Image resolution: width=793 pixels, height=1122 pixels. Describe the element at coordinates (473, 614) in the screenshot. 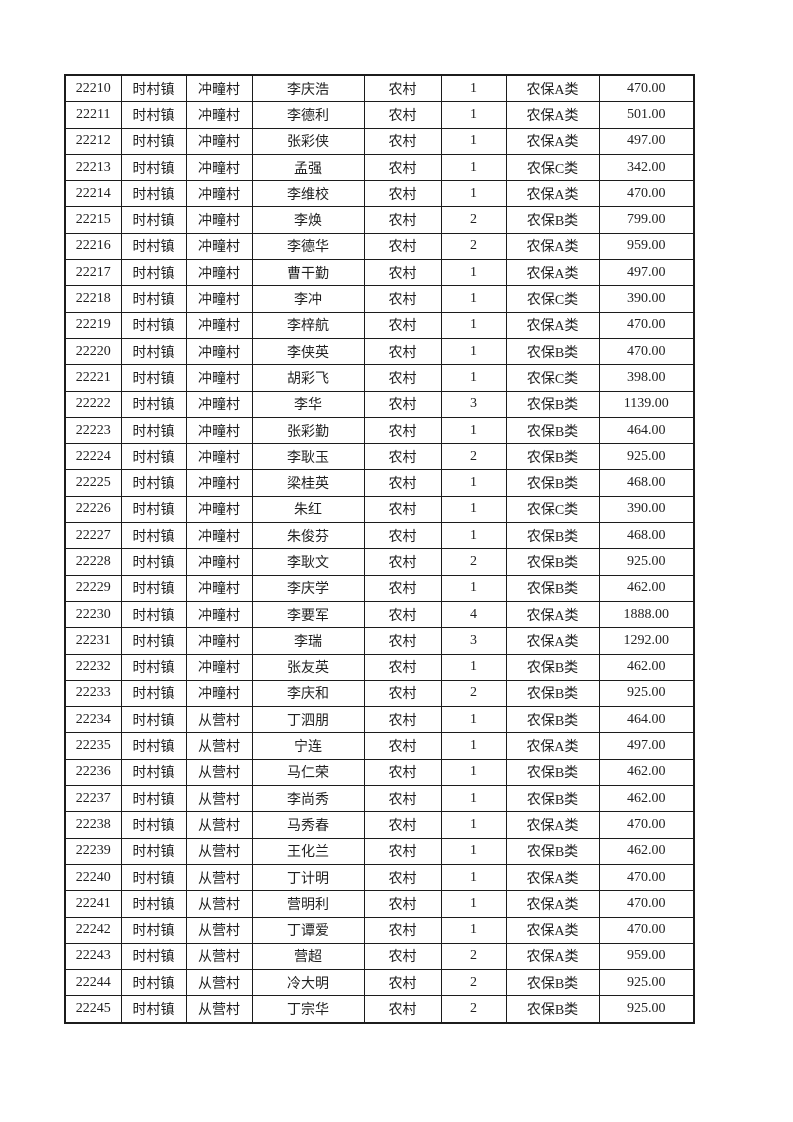

I see `cell-person-count: 4` at that location.